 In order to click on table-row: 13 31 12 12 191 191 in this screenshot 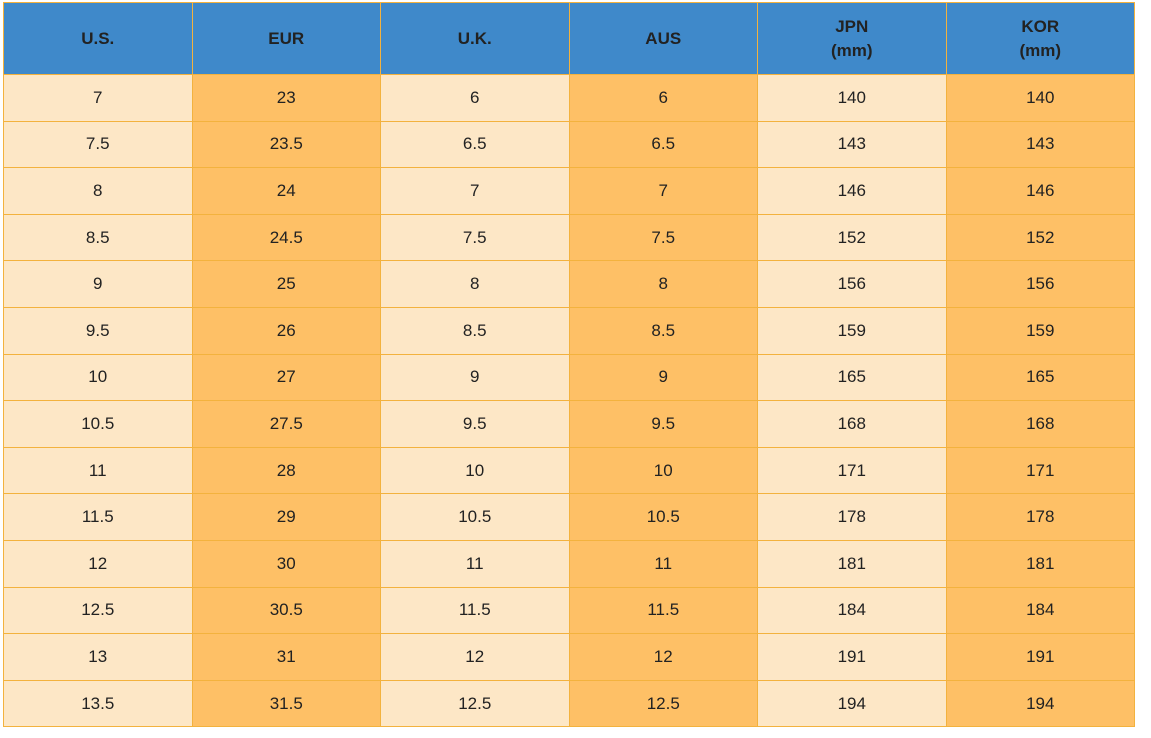, I will do `click(569, 657)`.